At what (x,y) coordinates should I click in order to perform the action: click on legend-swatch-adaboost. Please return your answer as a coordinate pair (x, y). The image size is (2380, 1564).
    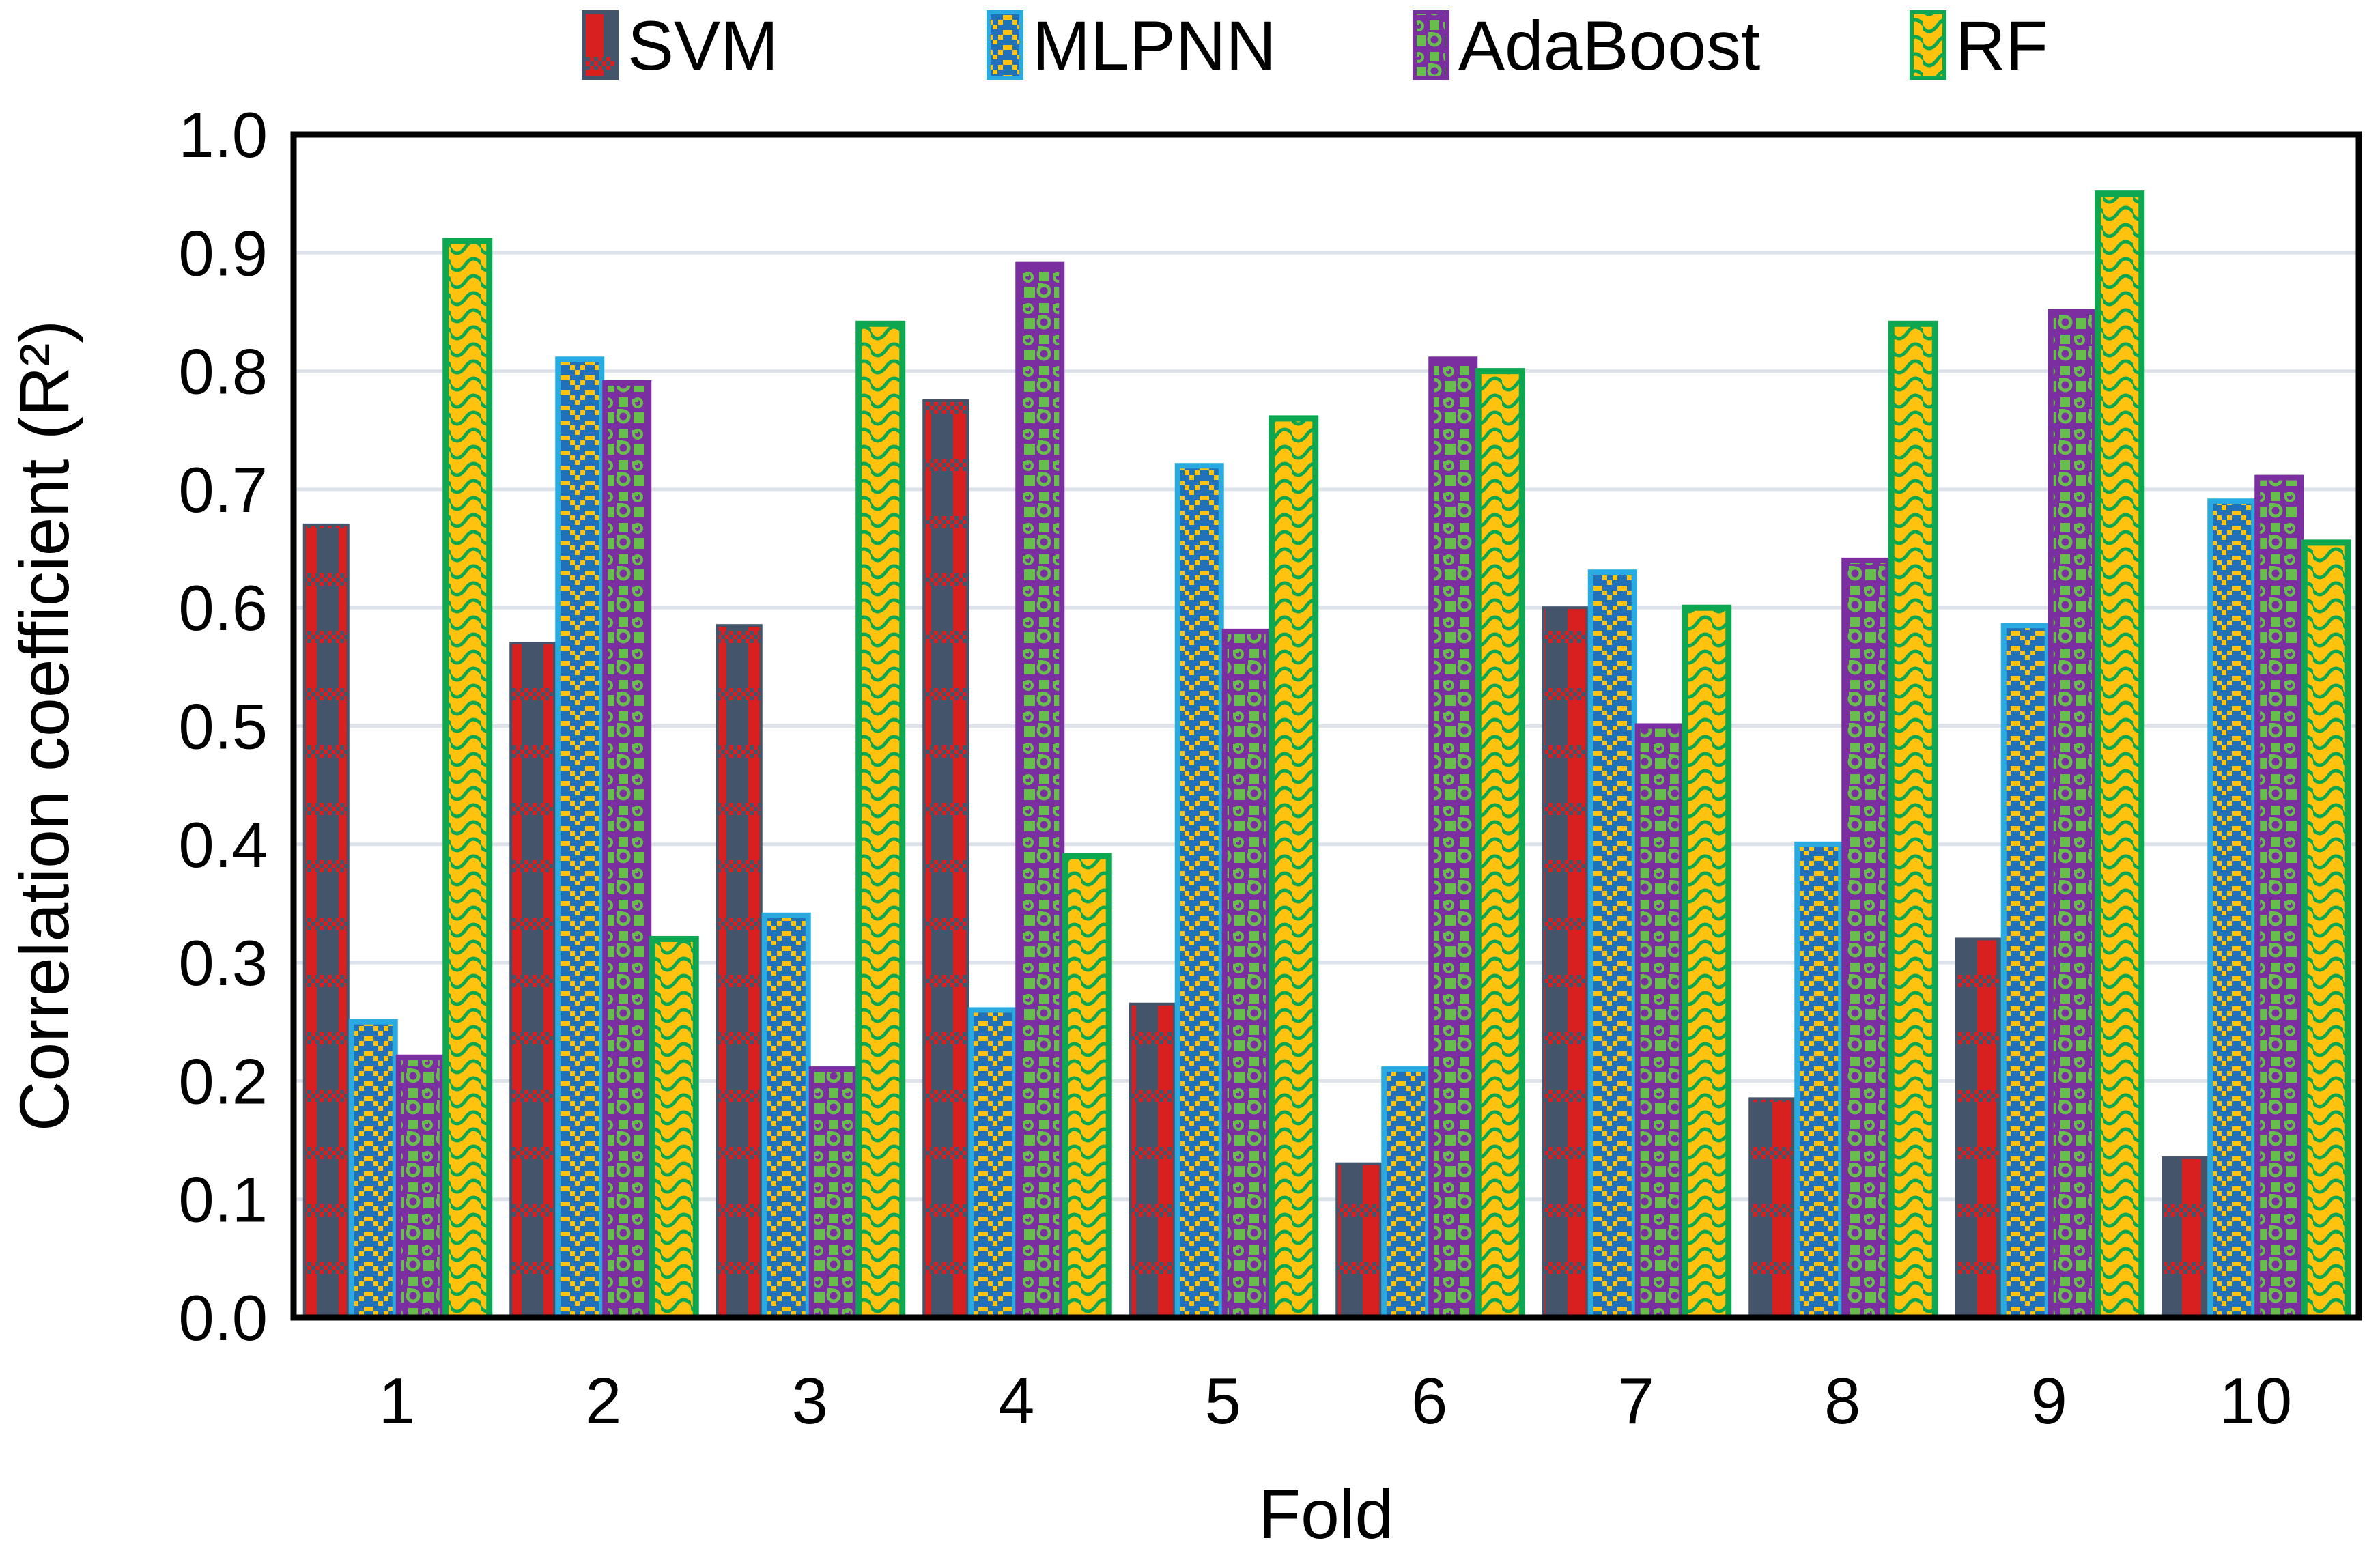
    Looking at the image, I should click on (1431, 45).